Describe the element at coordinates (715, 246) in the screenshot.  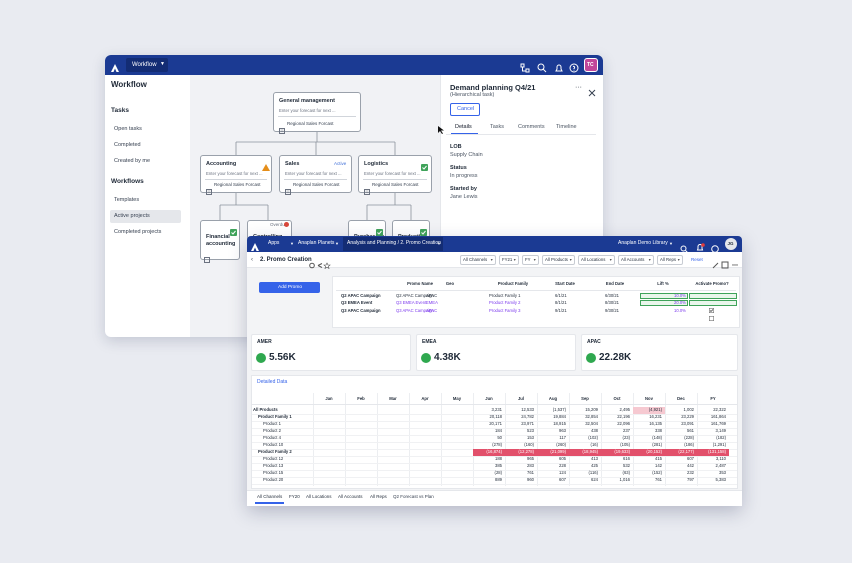
I see `help-icon` at that location.